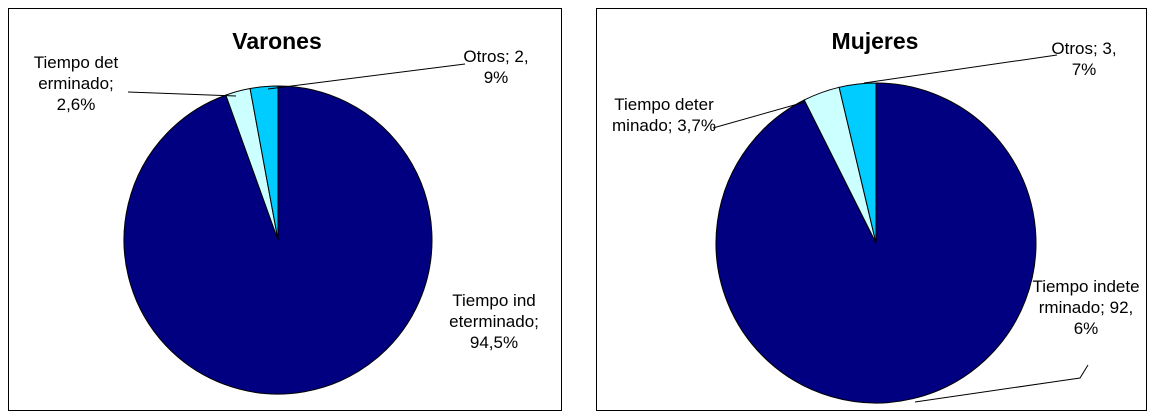  Describe the element at coordinates (76, 83) in the screenshot. I see `data-label: Tiempo determinado; 2,6%` at that location.